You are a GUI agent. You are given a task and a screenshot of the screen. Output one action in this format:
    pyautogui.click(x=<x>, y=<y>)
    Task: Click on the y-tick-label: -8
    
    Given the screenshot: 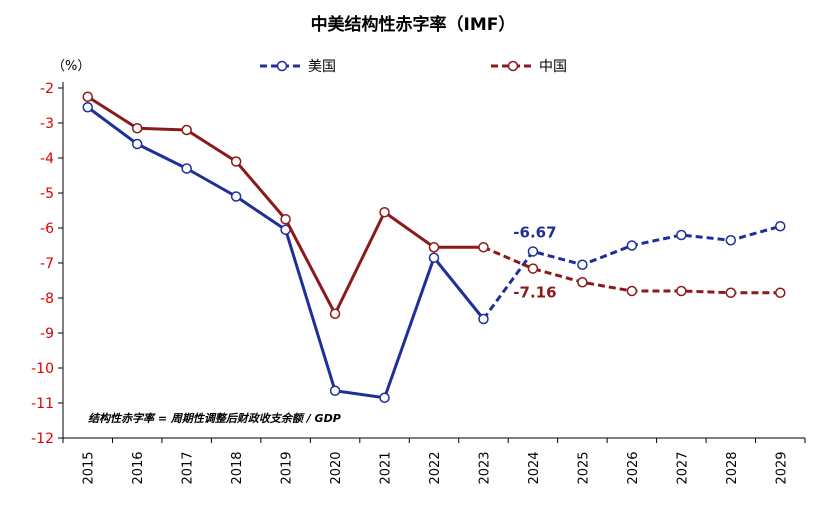 What is the action you would take?
    pyautogui.click(x=47, y=299)
    